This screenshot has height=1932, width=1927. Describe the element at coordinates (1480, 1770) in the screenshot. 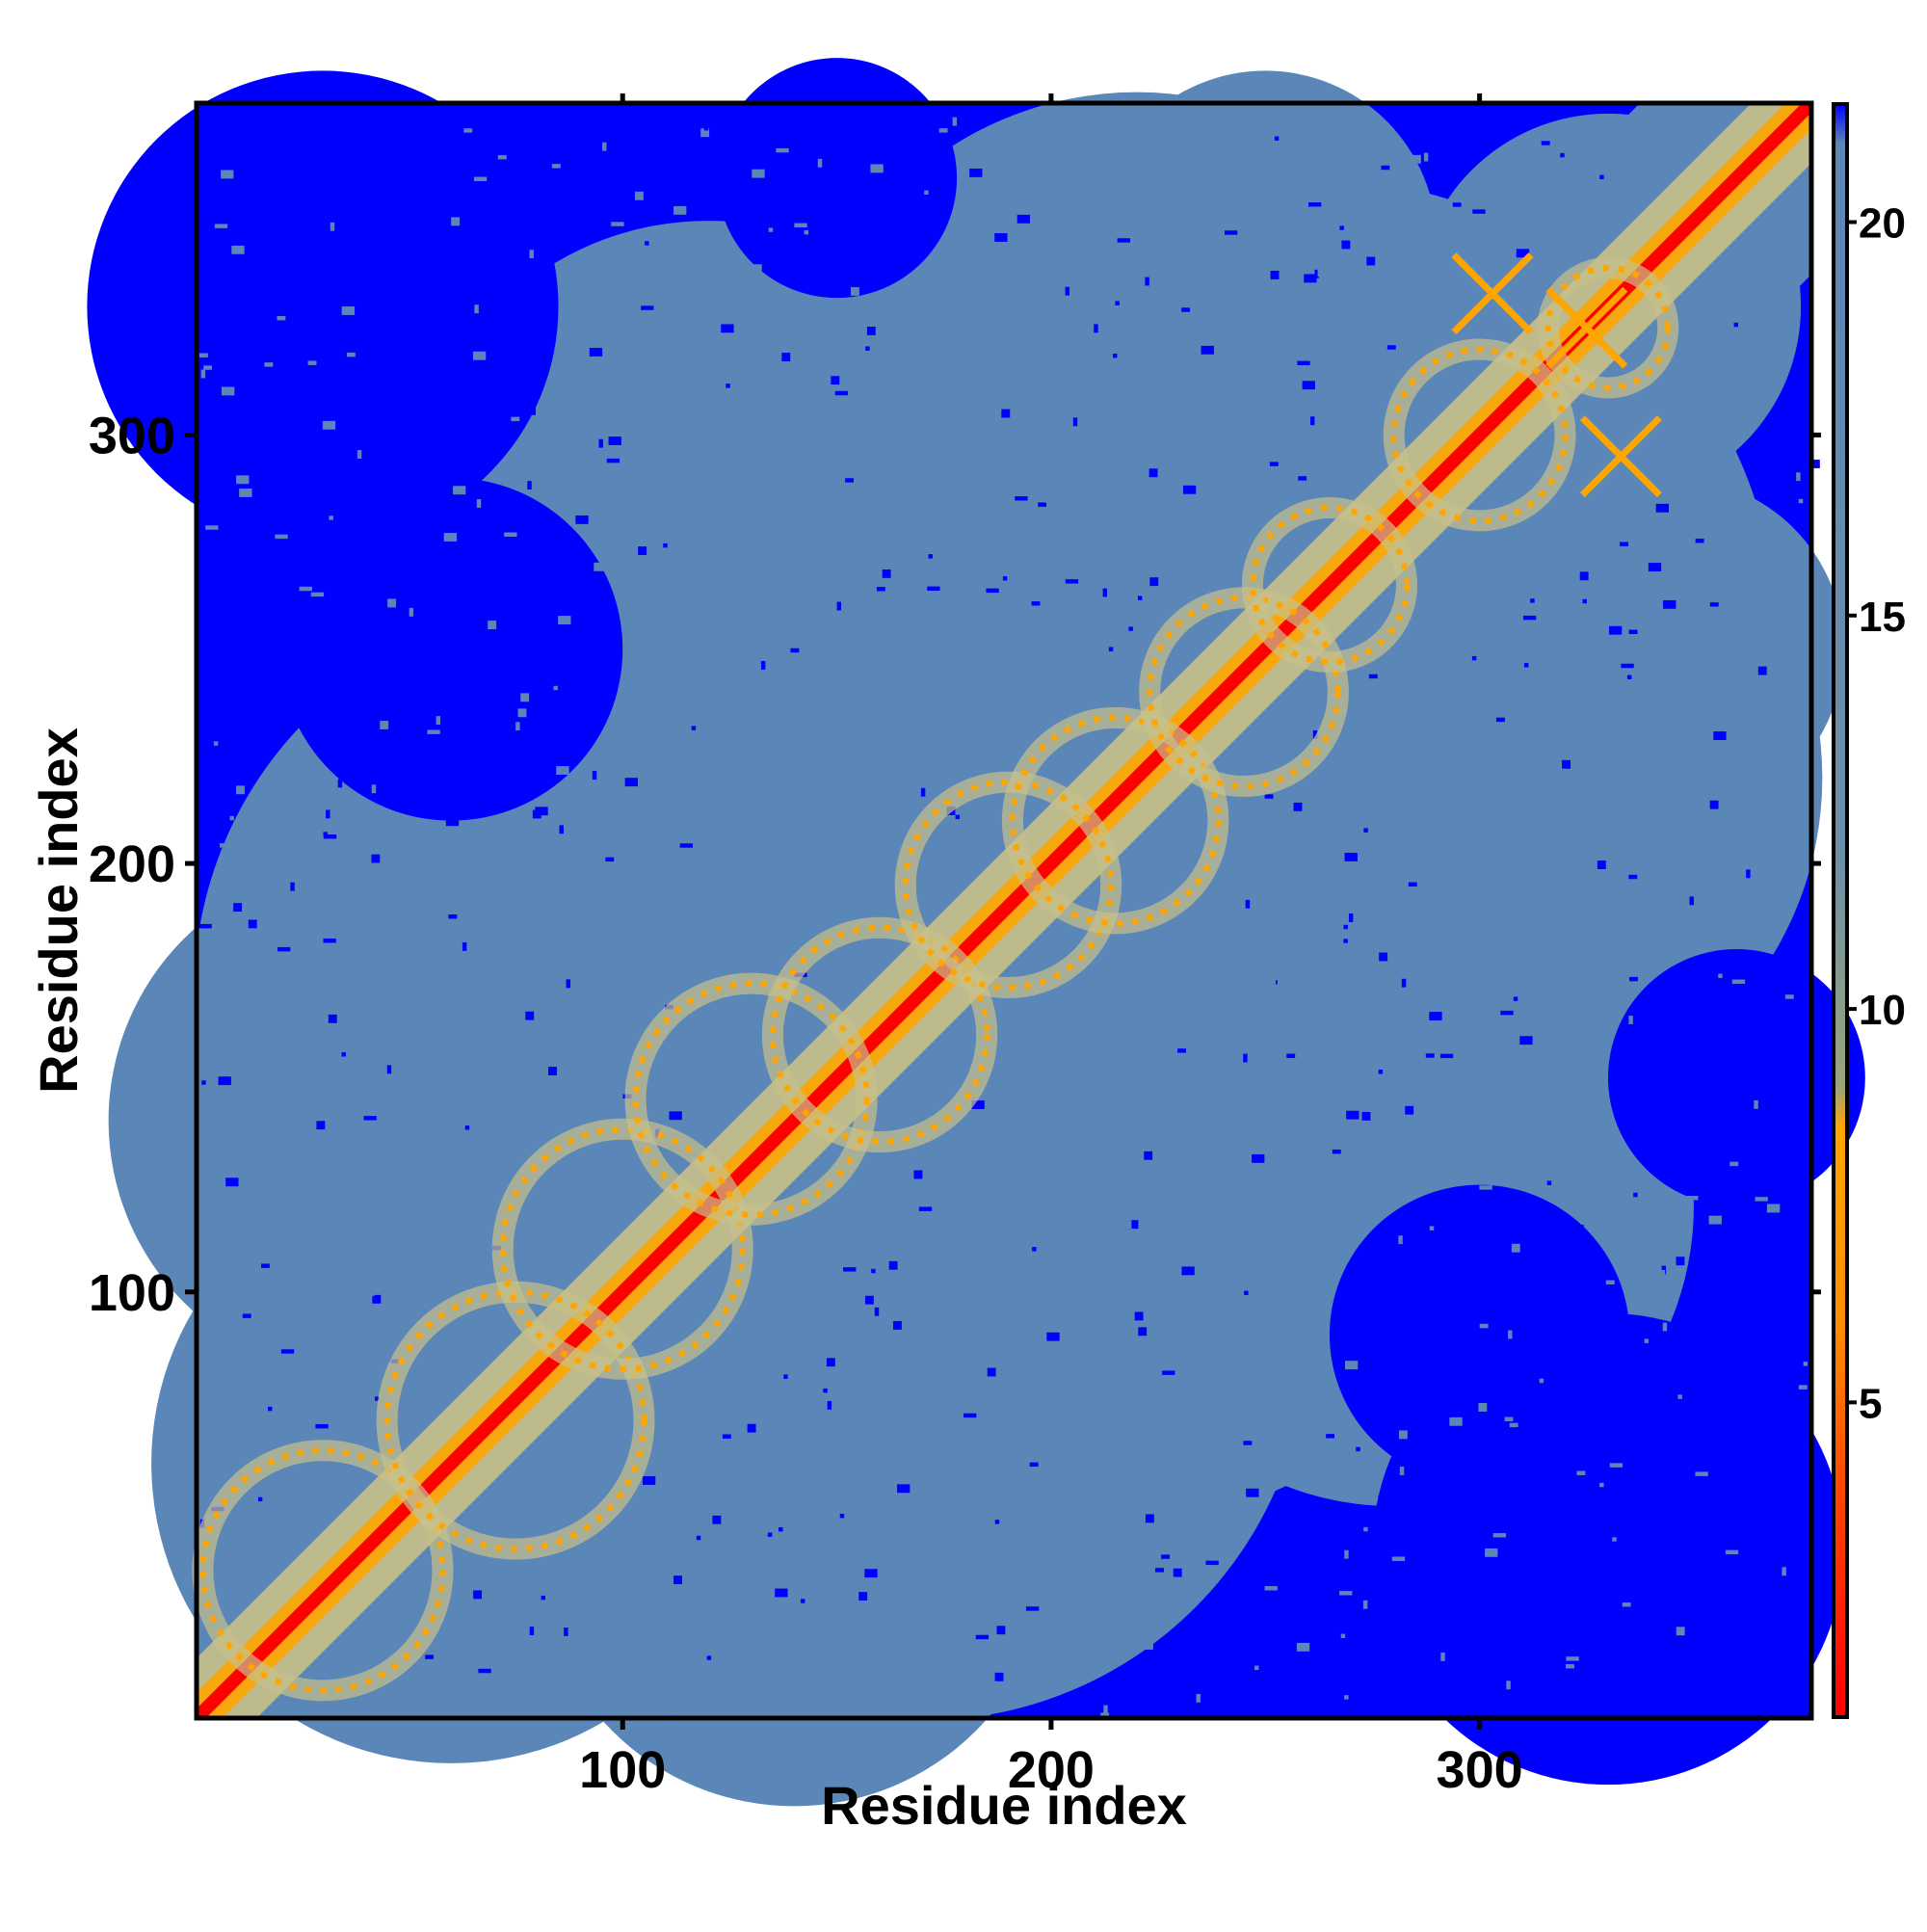

I see `x-tick-label: 300` at that location.